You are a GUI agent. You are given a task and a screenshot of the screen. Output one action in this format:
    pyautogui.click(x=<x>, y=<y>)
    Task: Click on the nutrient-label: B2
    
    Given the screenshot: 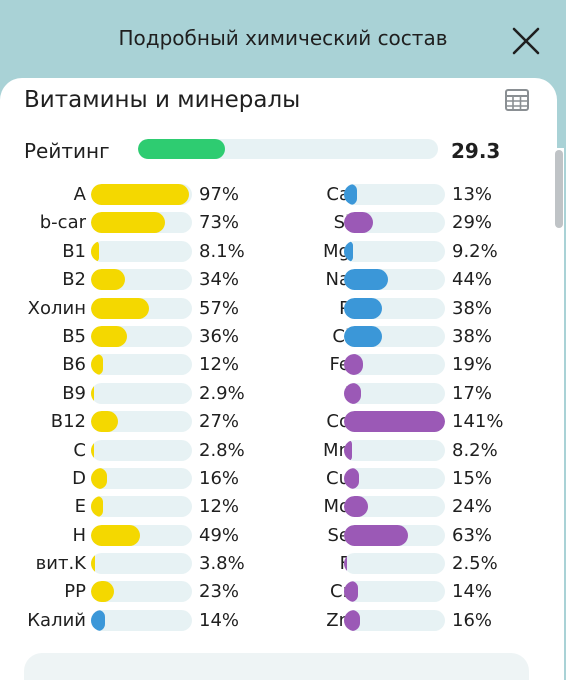 What is the action you would take?
    pyautogui.click(x=74, y=280)
    